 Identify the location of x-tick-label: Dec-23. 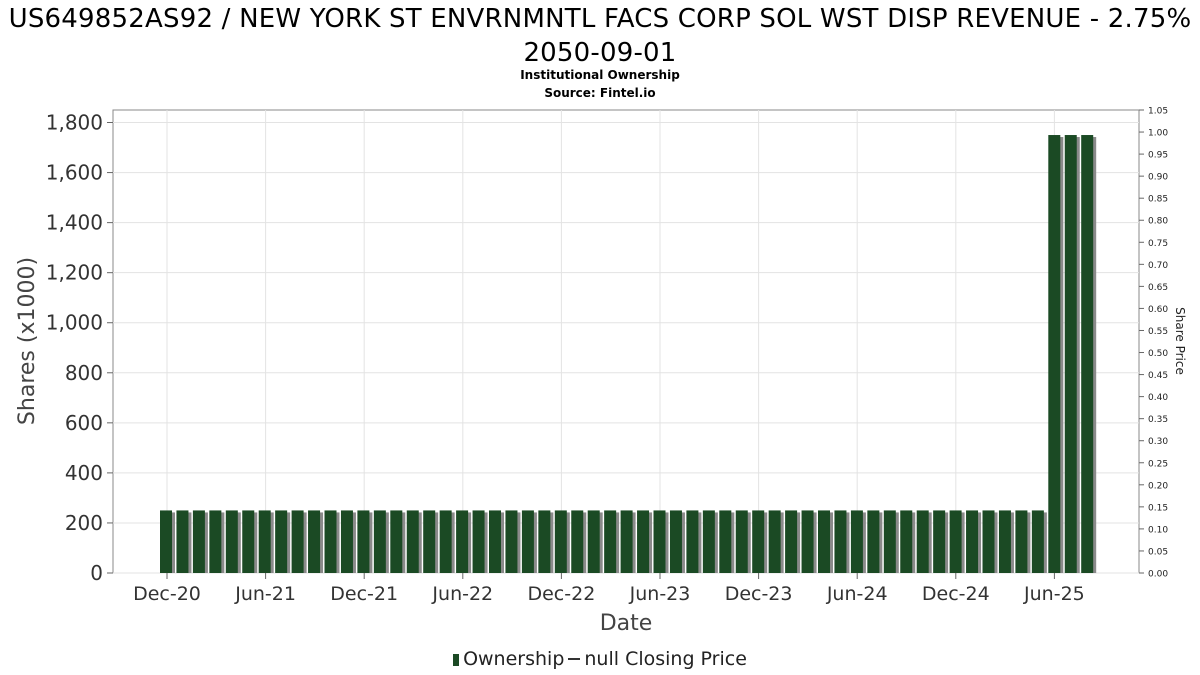
(759, 594).